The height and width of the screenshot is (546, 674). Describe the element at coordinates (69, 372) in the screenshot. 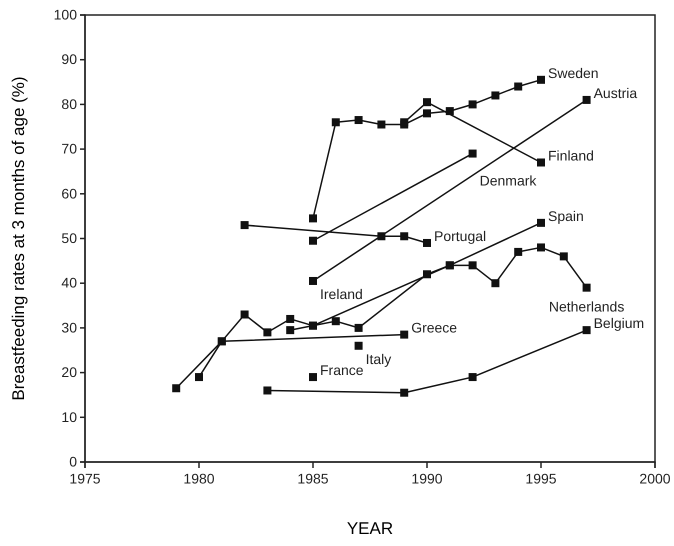

I see `y-tick-label: 20` at that location.